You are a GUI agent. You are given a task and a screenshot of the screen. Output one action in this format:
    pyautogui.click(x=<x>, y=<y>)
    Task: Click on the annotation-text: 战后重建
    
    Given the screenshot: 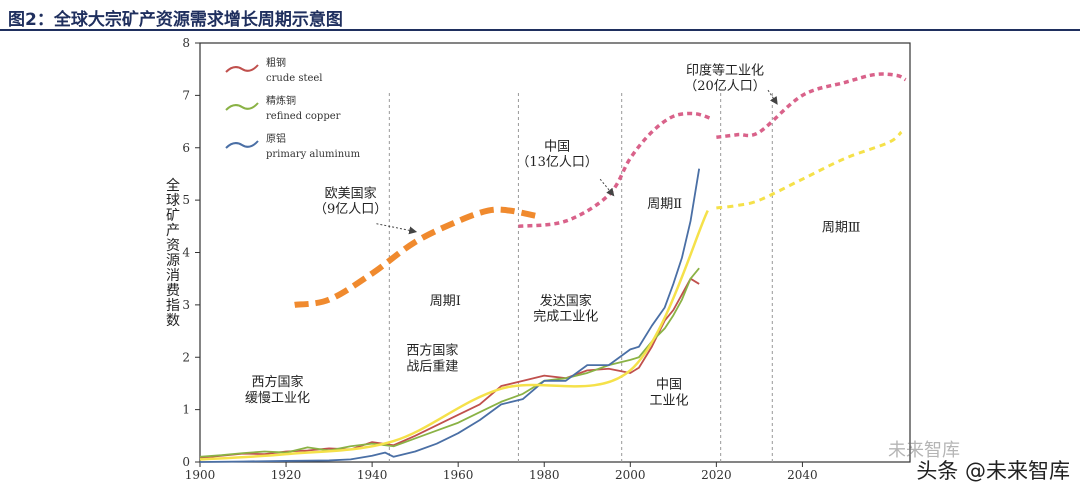 What is the action you would take?
    pyautogui.click(x=432, y=366)
    